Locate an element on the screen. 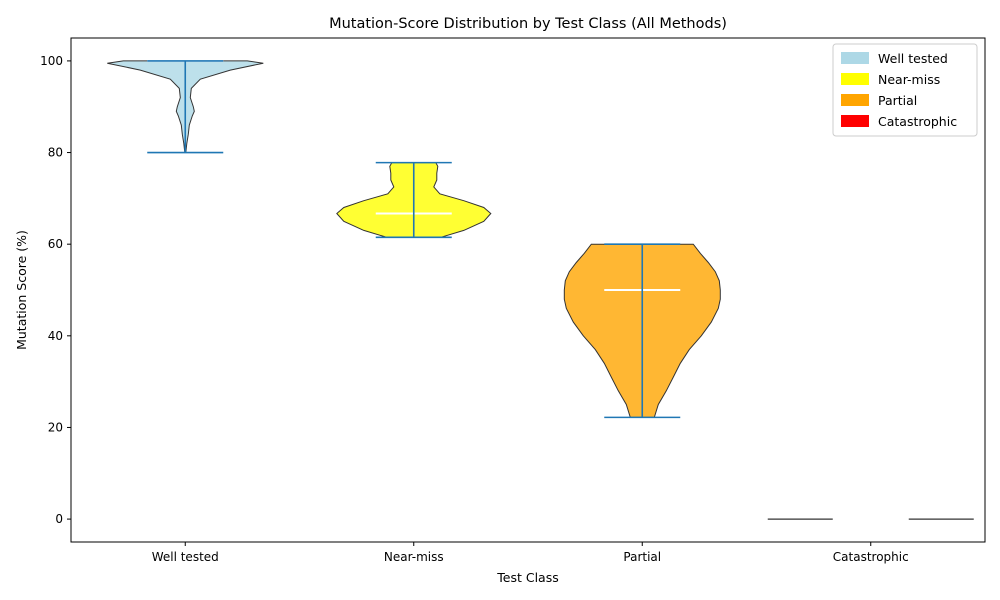 The height and width of the screenshot is (600, 1000). x-axis: Well tested Near-miss Partial Catastrophic is located at coordinates (530, 553).